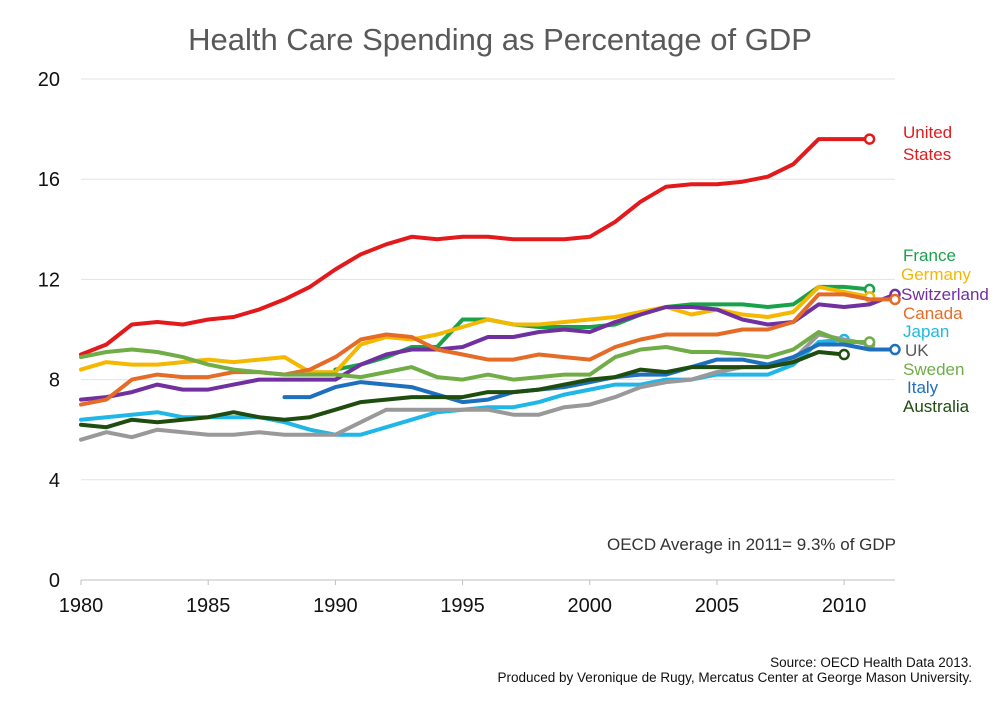 The image size is (1000, 726). Describe the element at coordinates (54, 481) in the screenshot. I see `y-tick-label: 4` at that location.